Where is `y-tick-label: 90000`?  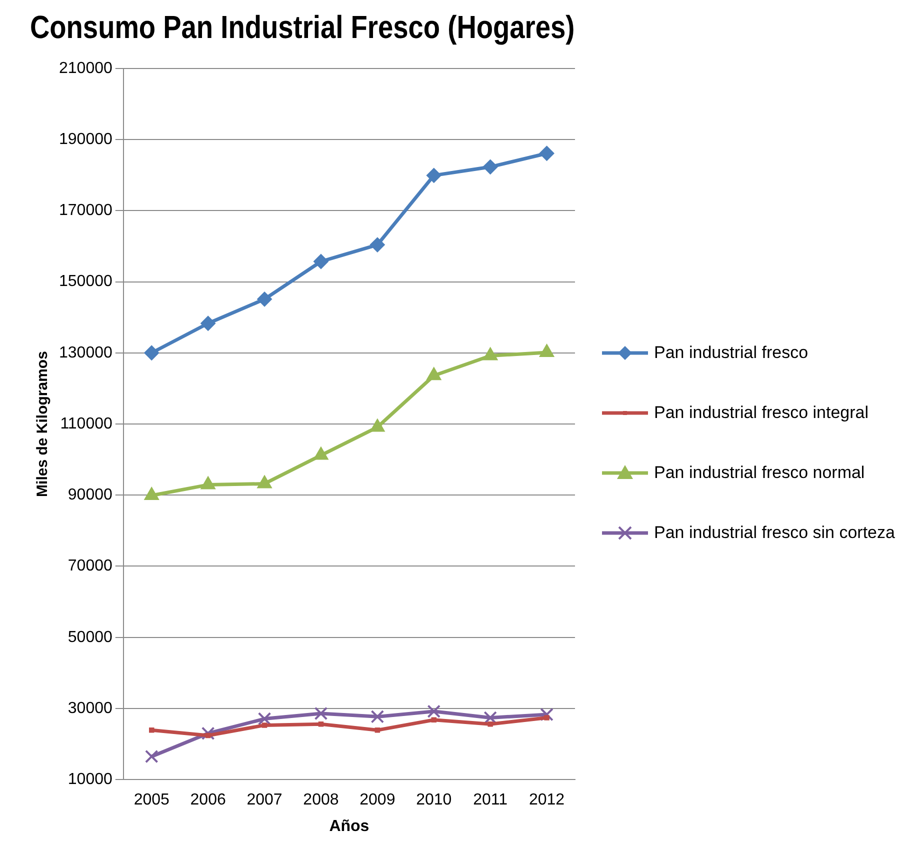 y-tick-label: 90000 is located at coordinates (90, 495).